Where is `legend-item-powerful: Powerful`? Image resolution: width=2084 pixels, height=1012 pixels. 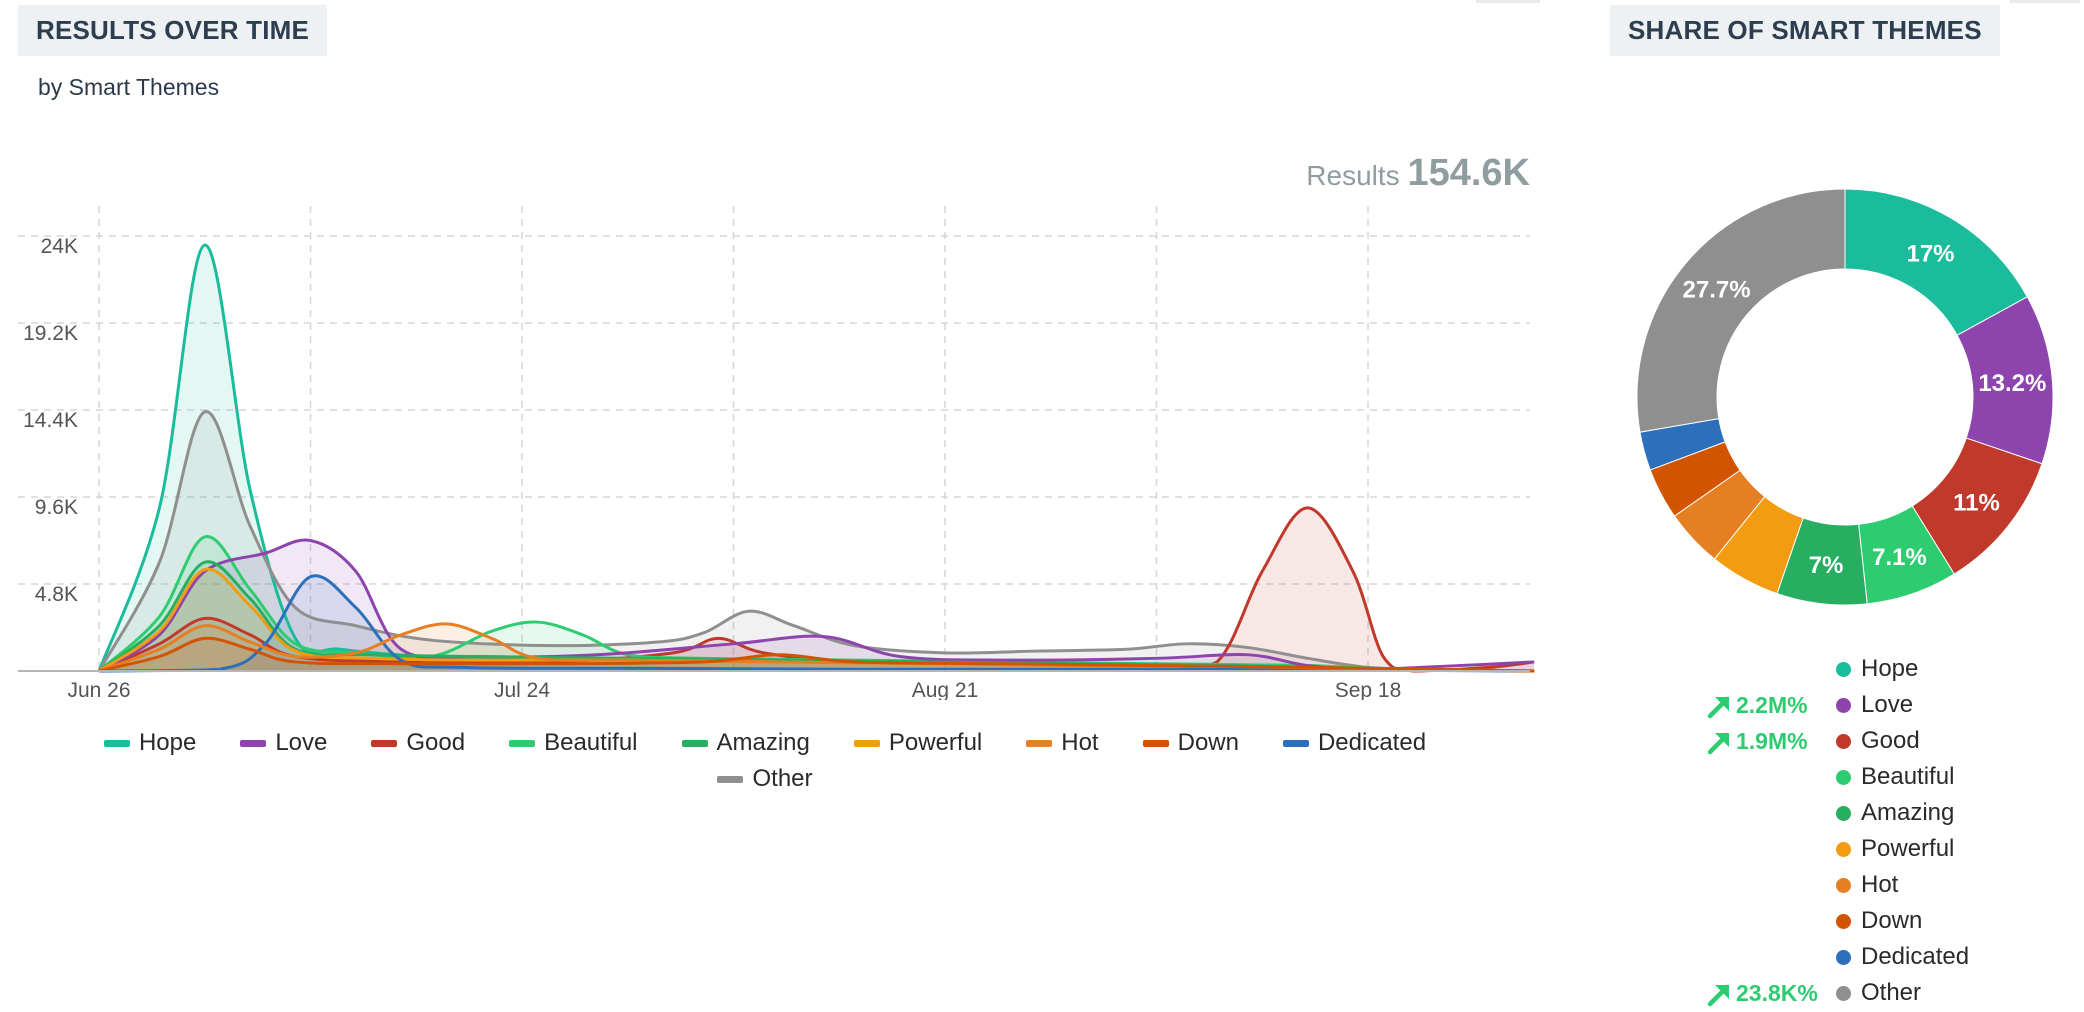
legend-item-powerful: Powerful is located at coordinates (918, 743).